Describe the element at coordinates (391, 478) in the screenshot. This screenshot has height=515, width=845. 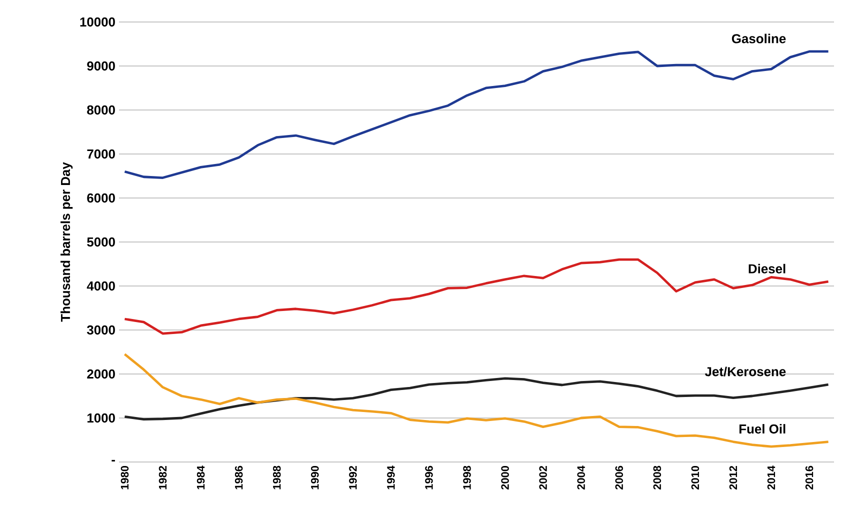
I see `x-tick-label: 1994` at that location.